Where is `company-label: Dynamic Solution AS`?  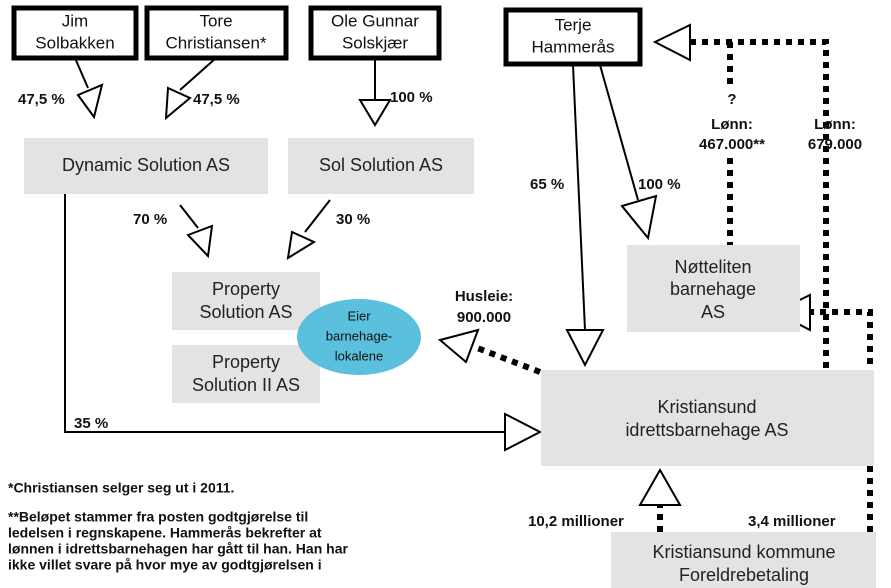 company-label: Dynamic Solution AS is located at coordinates (146, 165).